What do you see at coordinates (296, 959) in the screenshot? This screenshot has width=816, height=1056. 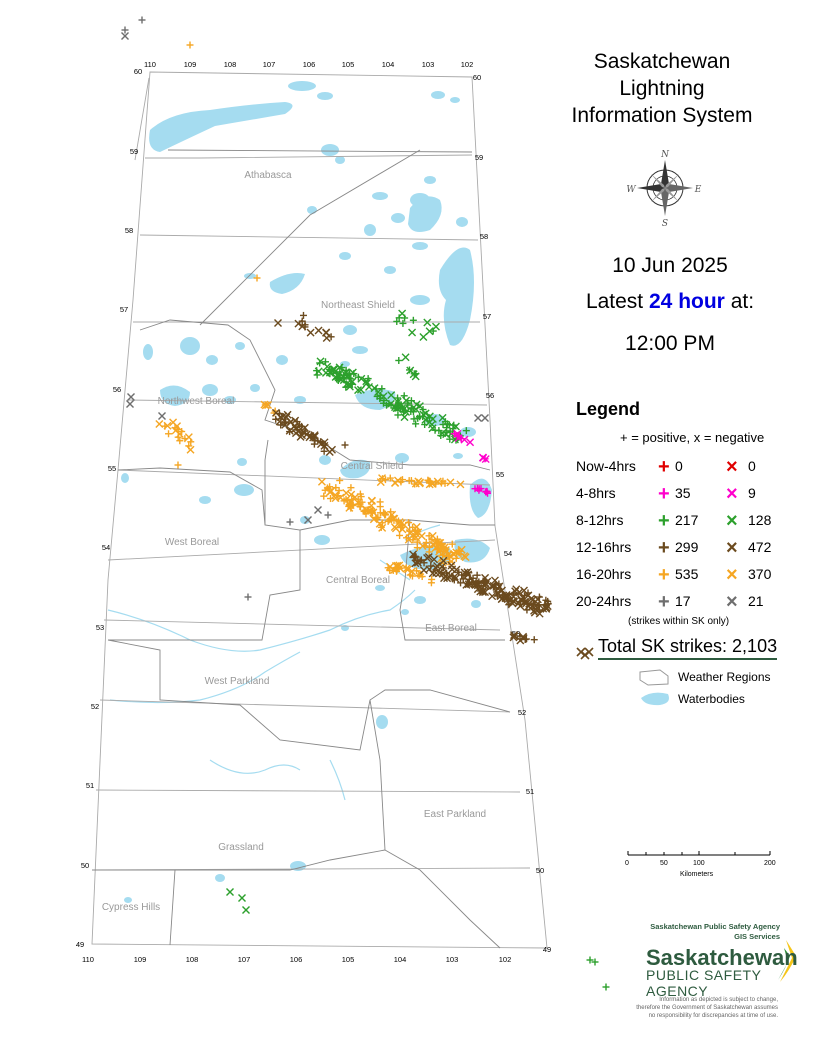 I see `graticule-label: 106` at bounding box center [296, 959].